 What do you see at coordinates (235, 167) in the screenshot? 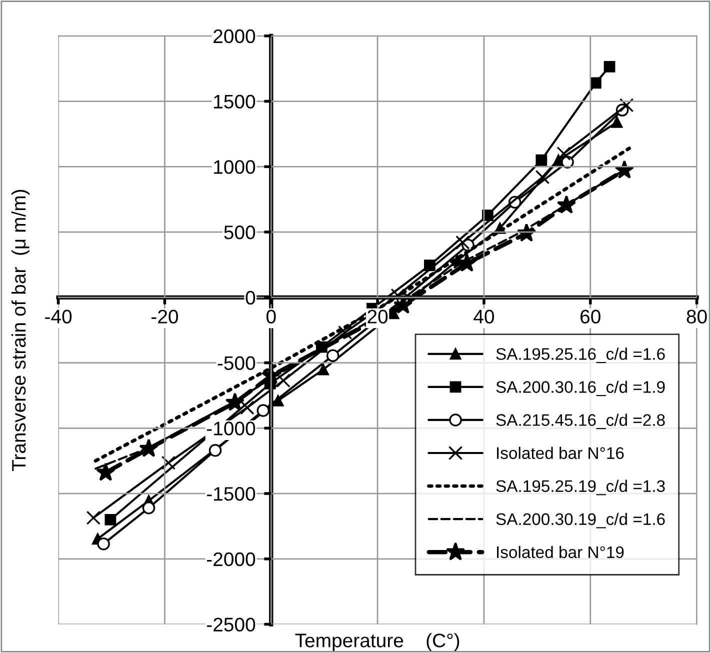
I see `y-tick-label: 1000` at bounding box center [235, 167].